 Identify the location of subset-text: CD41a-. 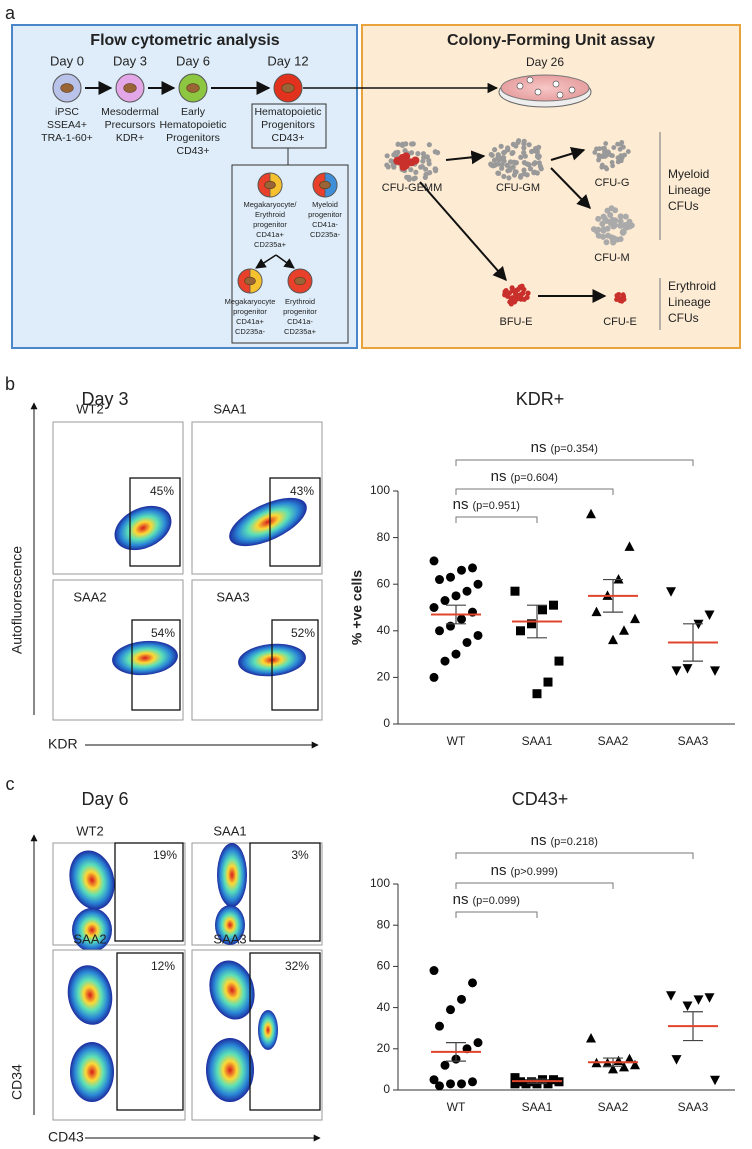
(325, 224).